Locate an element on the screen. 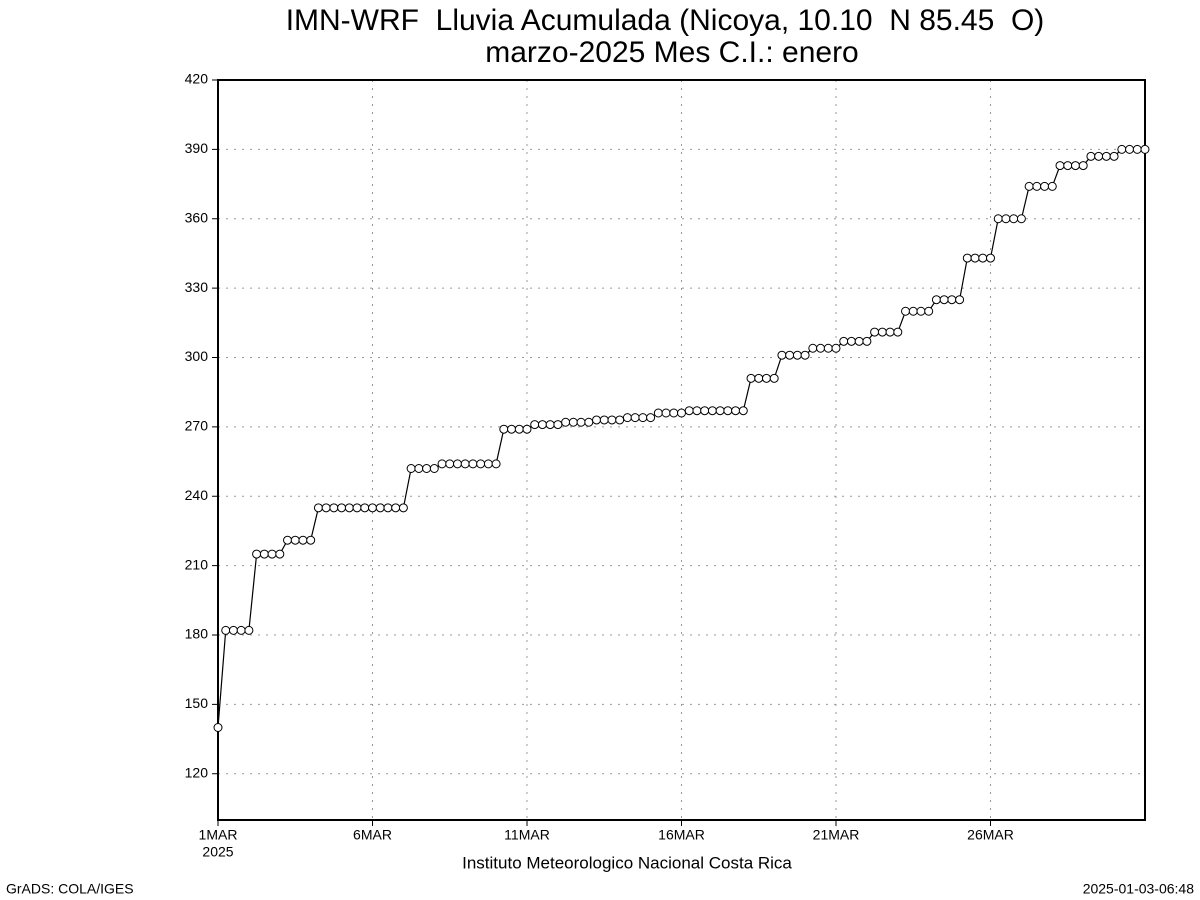 This screenshot has height=900, width=1200. y-tick-label: 390 is located at coordinates (197, 148).